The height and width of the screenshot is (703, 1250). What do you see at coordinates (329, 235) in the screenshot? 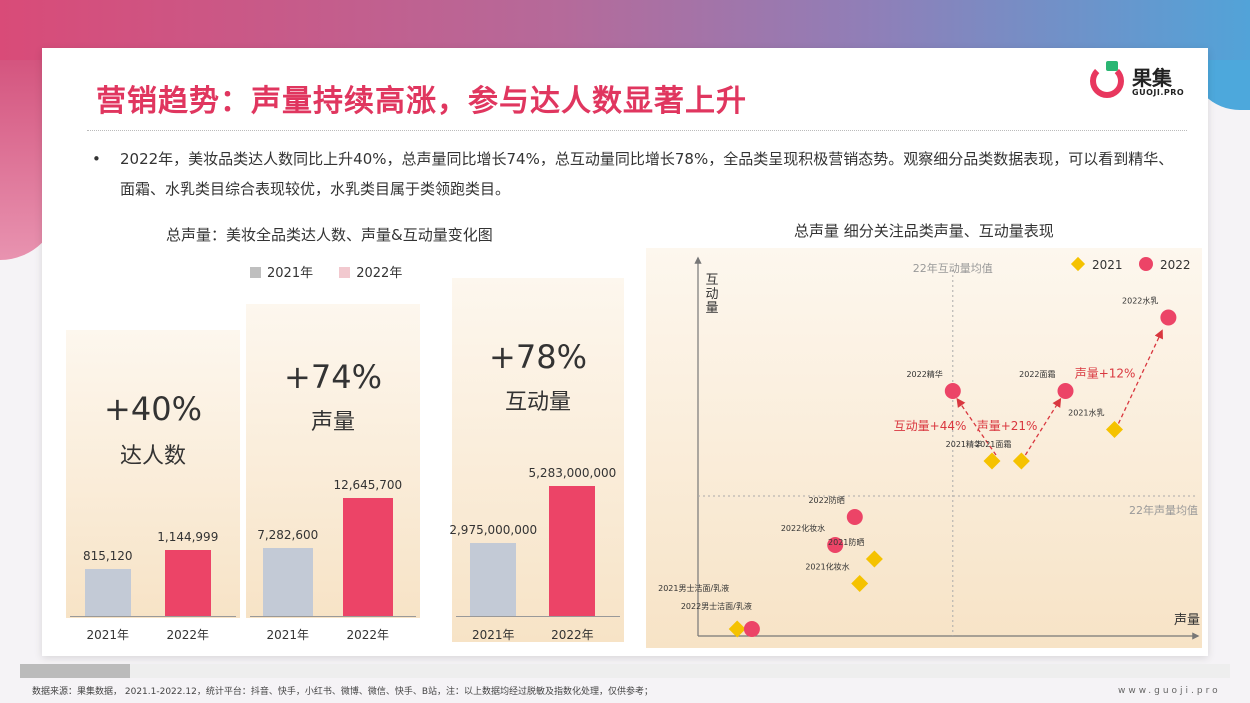
I see `bar-chart-title: 总声量：美妆全品类达人数、声量&互动量变化图` at bounding box center [329, 235].